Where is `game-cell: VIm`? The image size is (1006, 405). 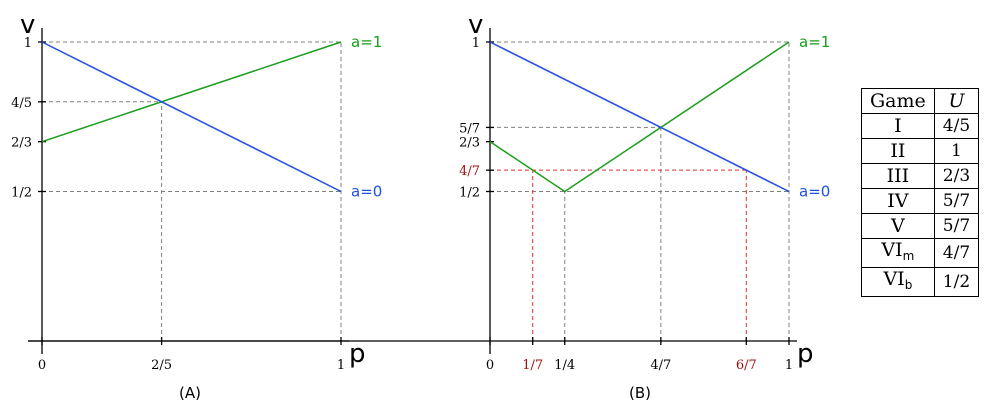 game-cell: VIm is located at coordinates (898, 253).